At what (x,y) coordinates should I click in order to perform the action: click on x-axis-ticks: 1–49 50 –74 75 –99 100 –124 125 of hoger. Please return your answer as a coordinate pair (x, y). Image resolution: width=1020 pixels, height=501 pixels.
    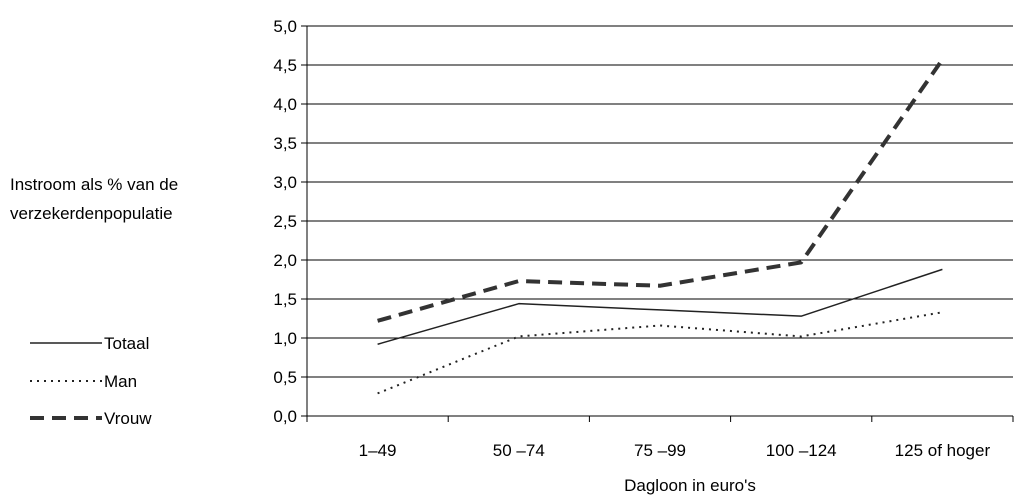
    Looking at the image, I should click on (660, 438).